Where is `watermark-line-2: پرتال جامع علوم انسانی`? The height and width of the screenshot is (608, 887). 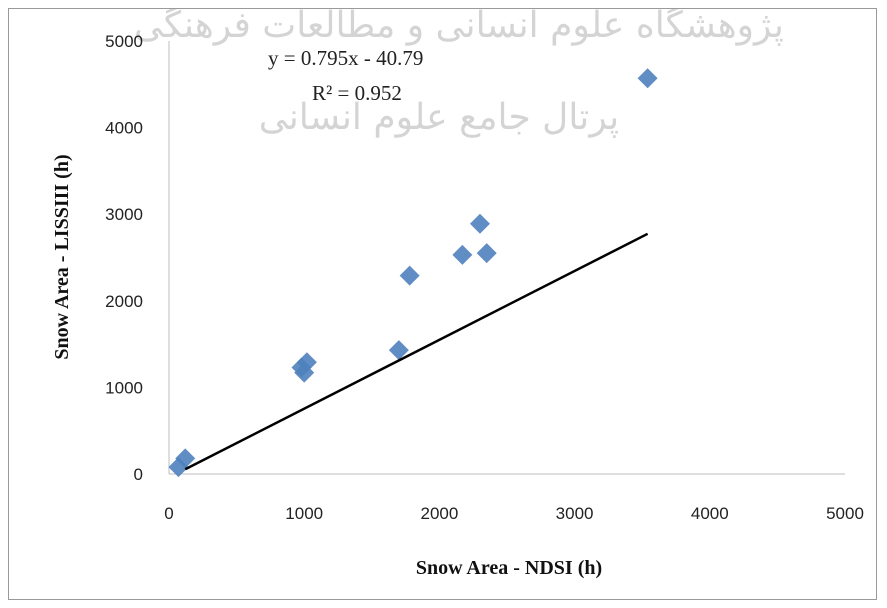 watermark-line-2: پرتال جامع علوم انسانی is located at coordinates (439, 117).